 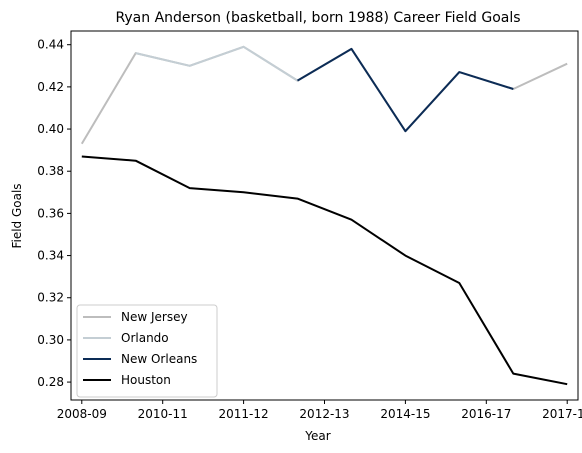 What do you see at coordinates (324, 414) in the screenshot?
I see `x-tick-label: 2012-13` at bounding box center [324, 414].